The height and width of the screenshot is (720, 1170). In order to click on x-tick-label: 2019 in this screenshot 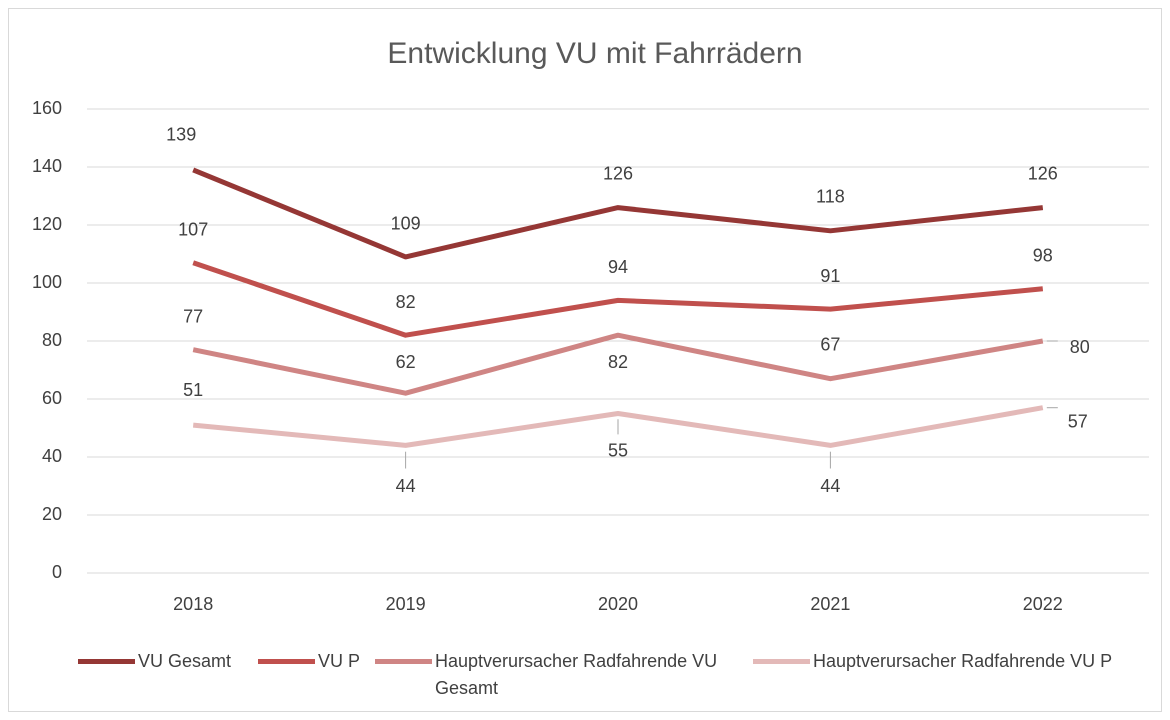, I will do `click(406, 604)`.